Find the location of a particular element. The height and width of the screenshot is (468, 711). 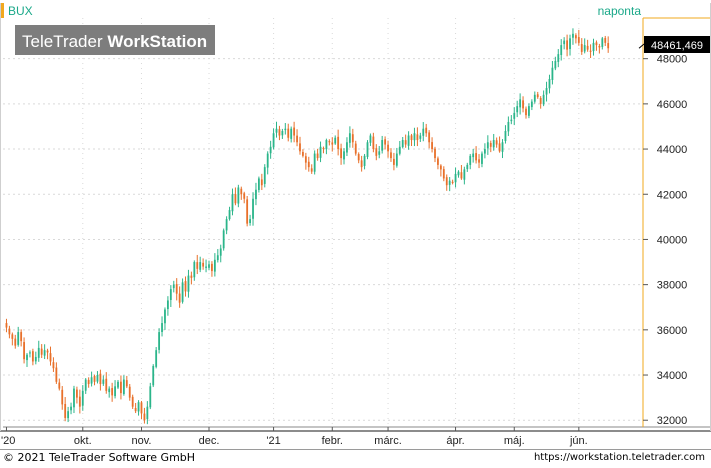

last-price-background is located at coordinates (677, 44).